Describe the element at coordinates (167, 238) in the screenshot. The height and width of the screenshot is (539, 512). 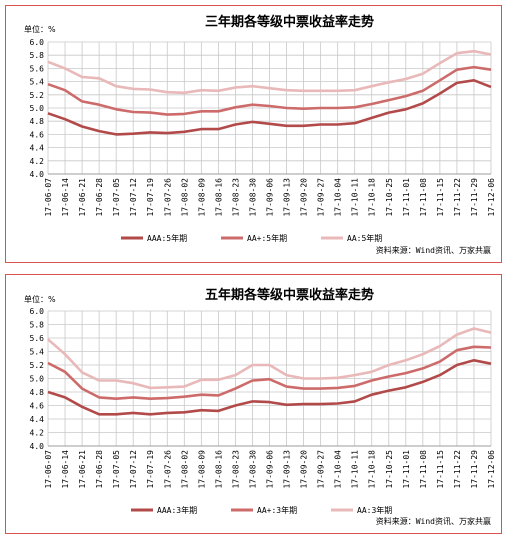
I see `legend-label: AAA:5年期` at that location.